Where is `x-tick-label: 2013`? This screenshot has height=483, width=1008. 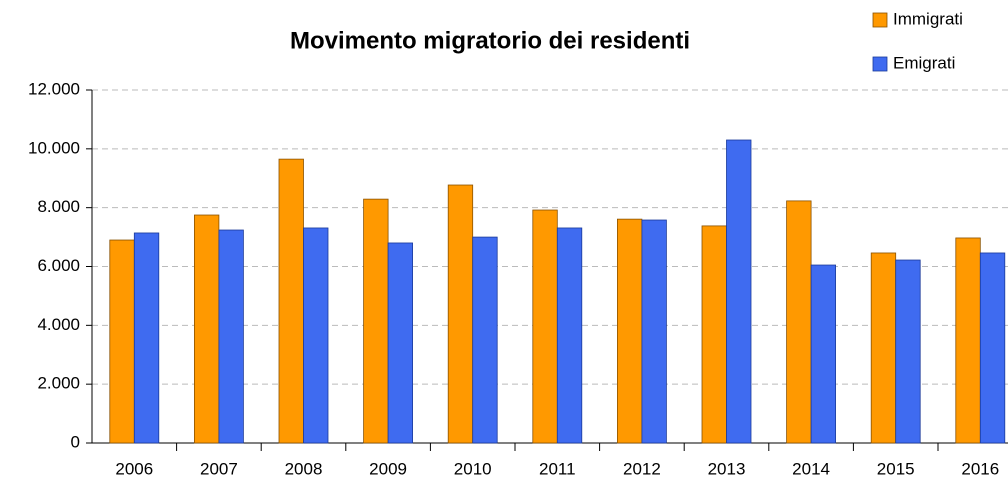
x-tick-label: 2013 is located at coordinates (727, 468).